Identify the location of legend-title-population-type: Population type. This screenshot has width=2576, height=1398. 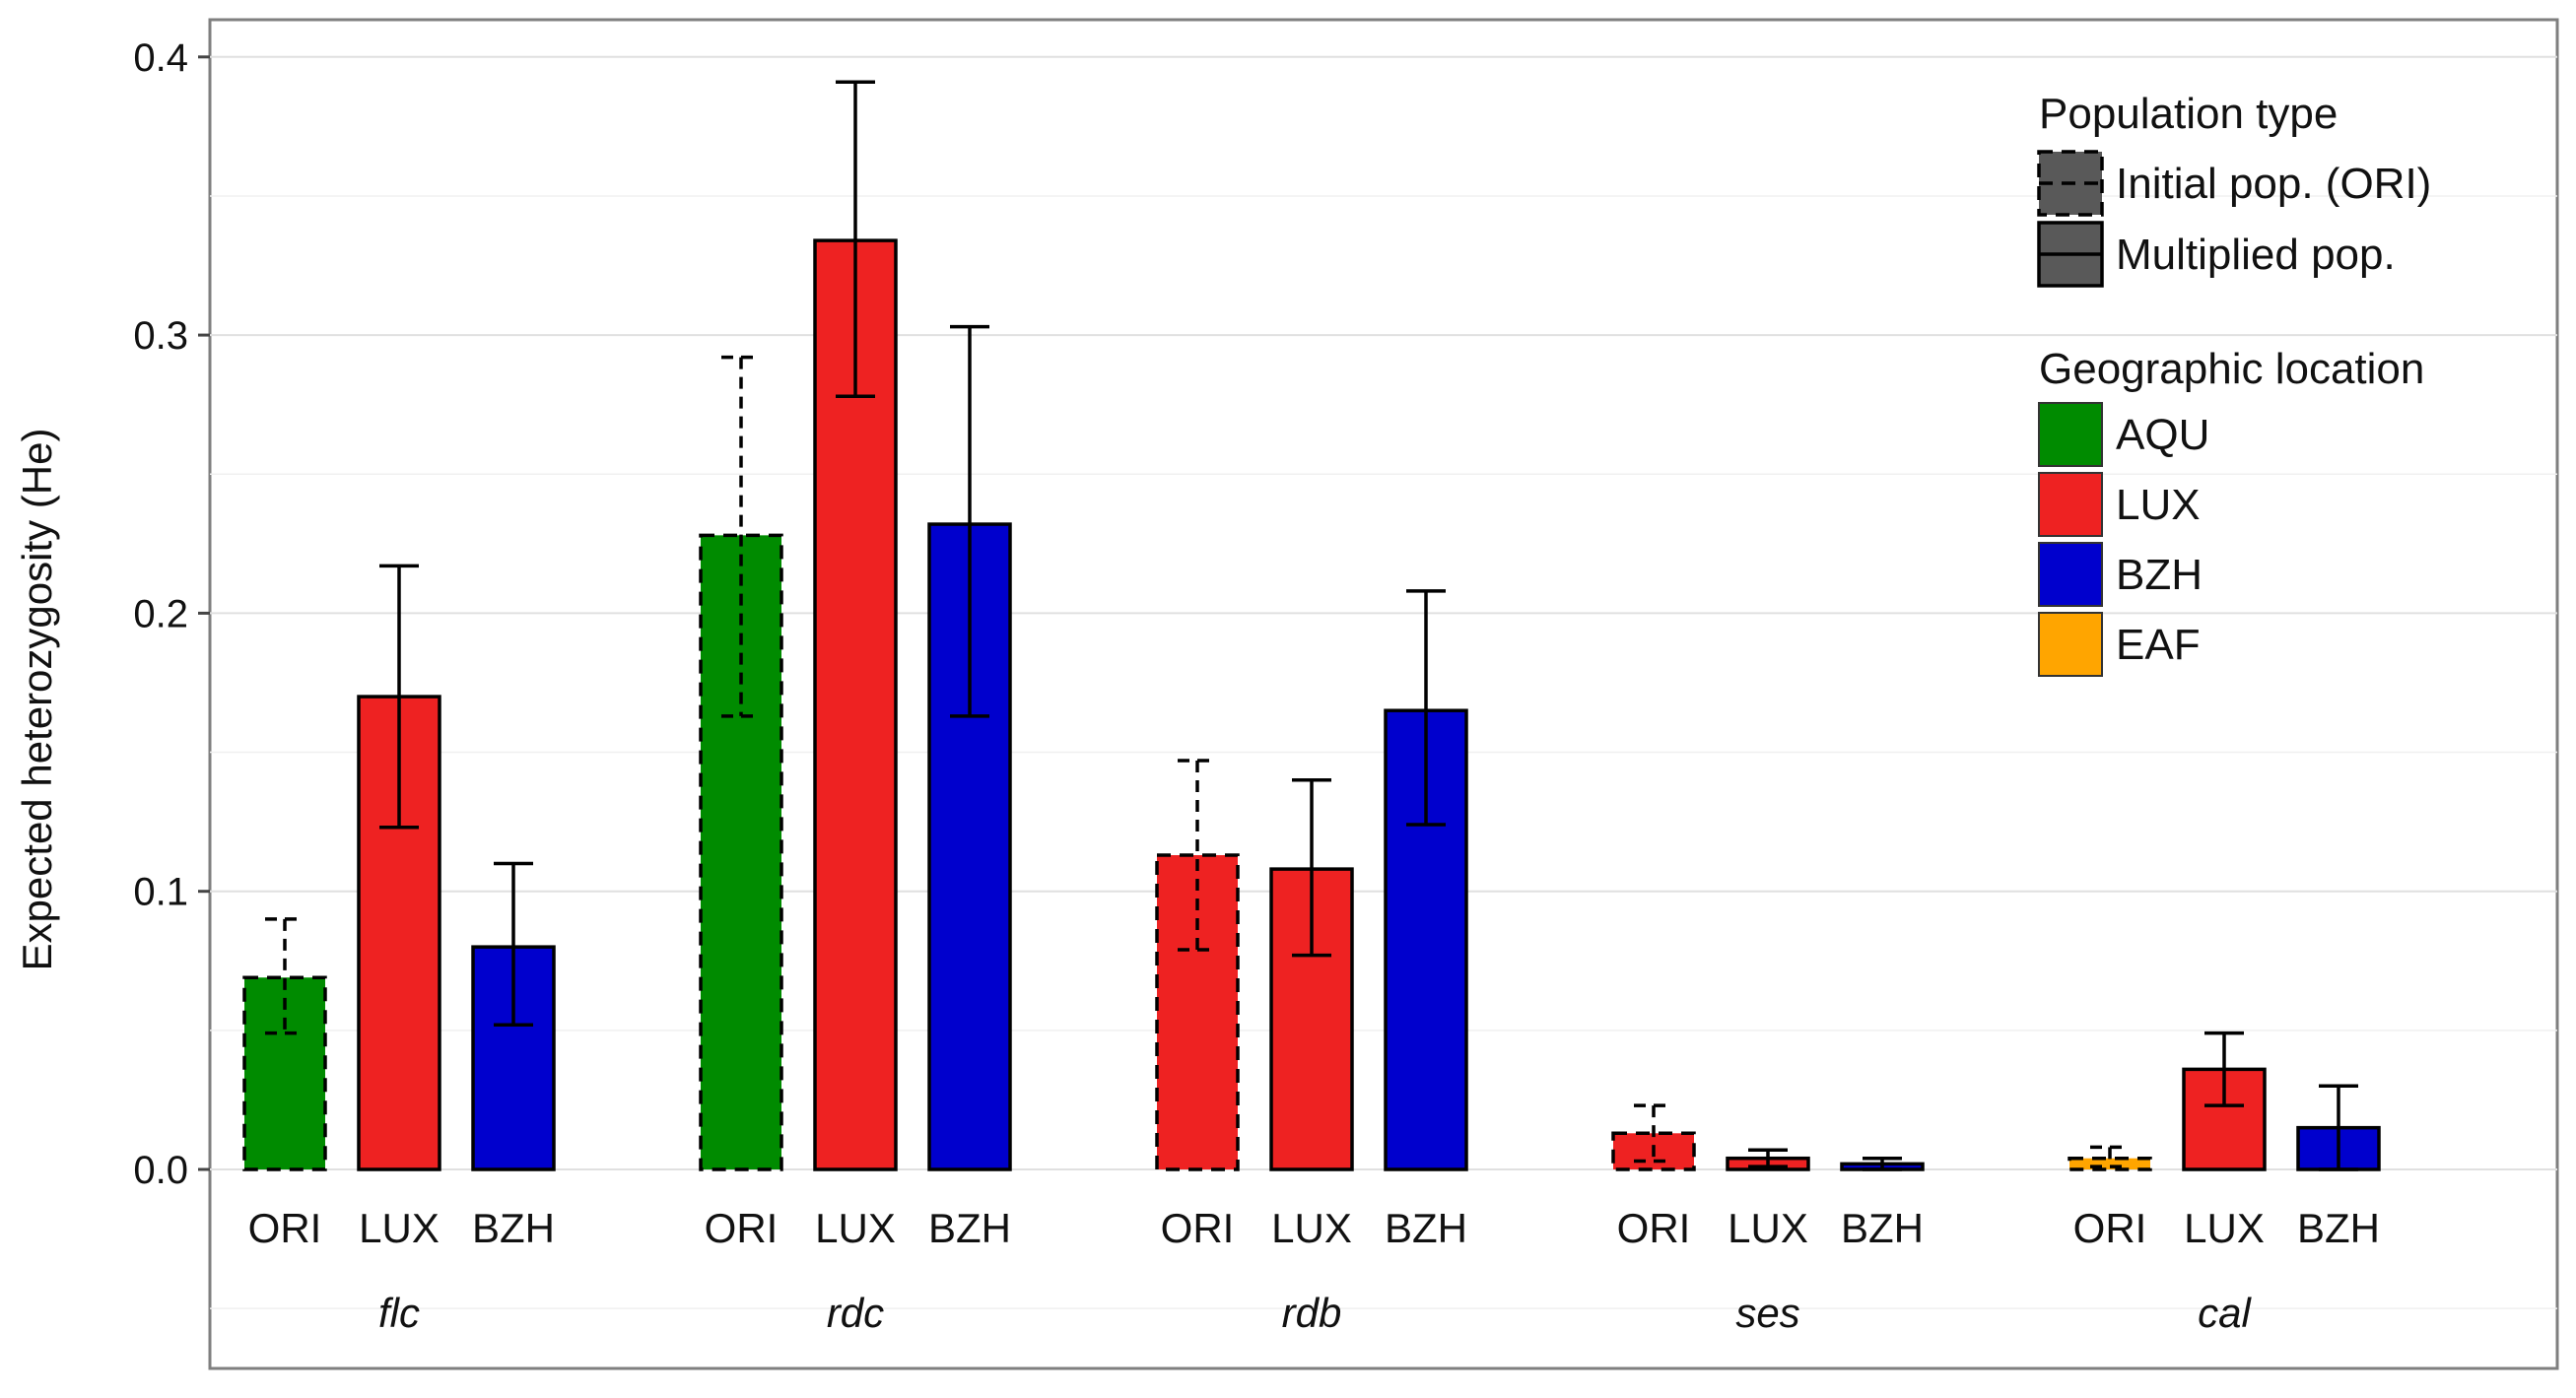
(2188, 114).